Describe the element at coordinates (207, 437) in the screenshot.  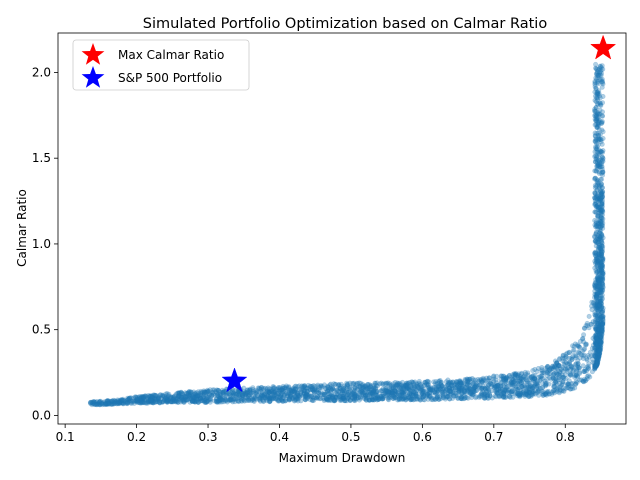
I see `x-tick-label-2: 0.3` at that location.